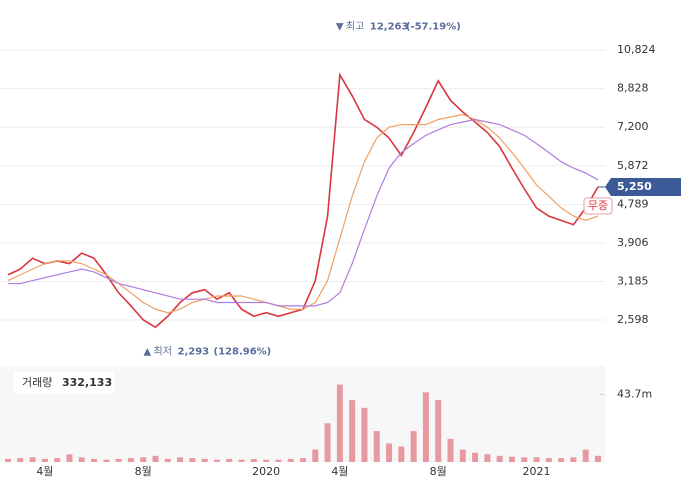 The width and height of the screenshot is (681, 486). What do you see at coordinates (636, 49) in the screenshot?
I see `y-tick-label: 10,824` at bounding box center [636, 49].